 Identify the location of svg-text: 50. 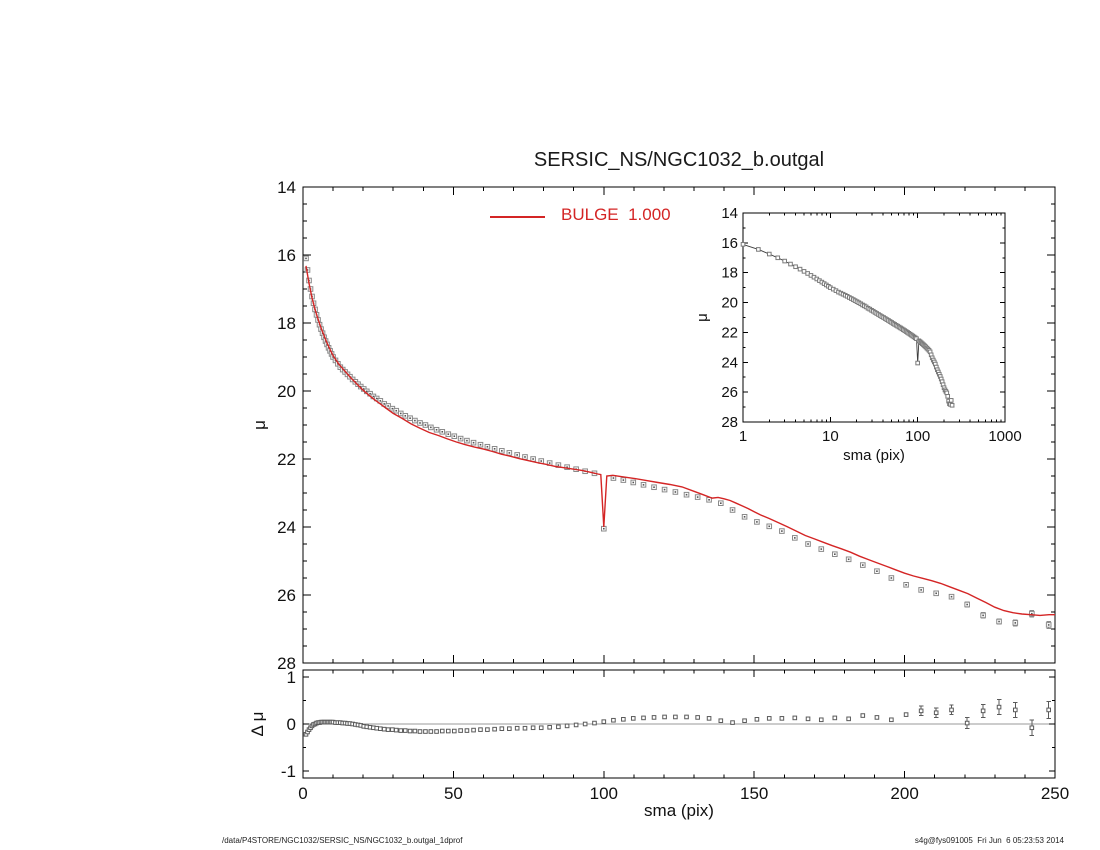
(453, 793).